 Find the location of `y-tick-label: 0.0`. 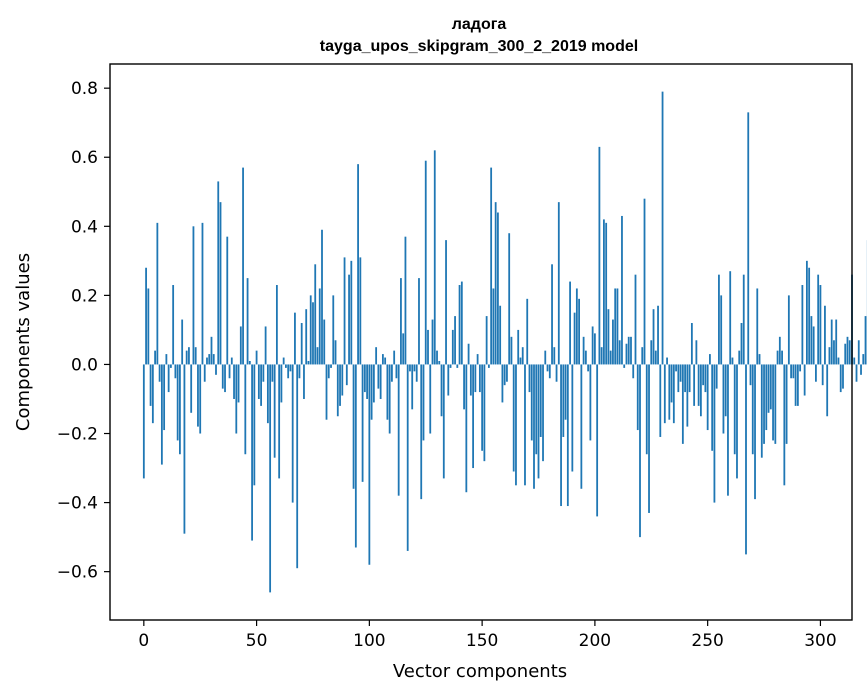

y-tick-label: 0.0 is located at coordinates (84, 365).